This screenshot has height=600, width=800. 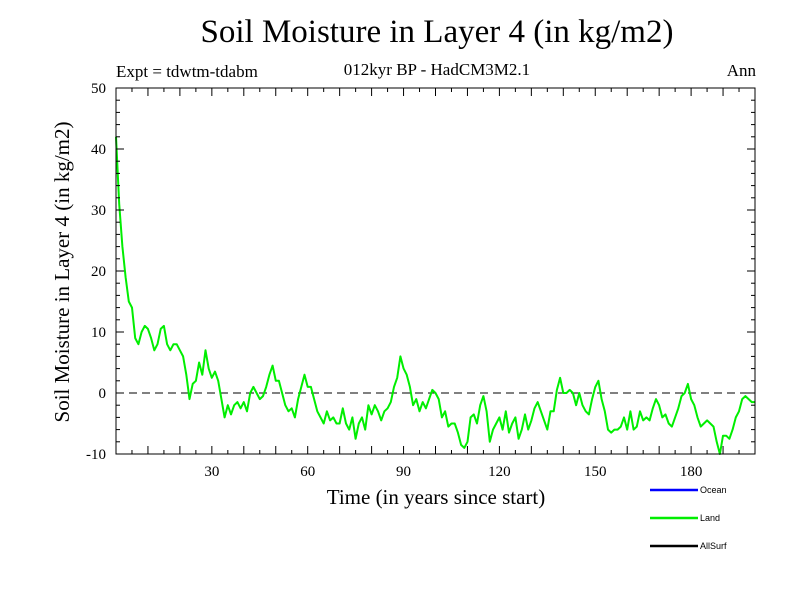 I want to click on y-tick-label: 0, so click(x=103, y=394).